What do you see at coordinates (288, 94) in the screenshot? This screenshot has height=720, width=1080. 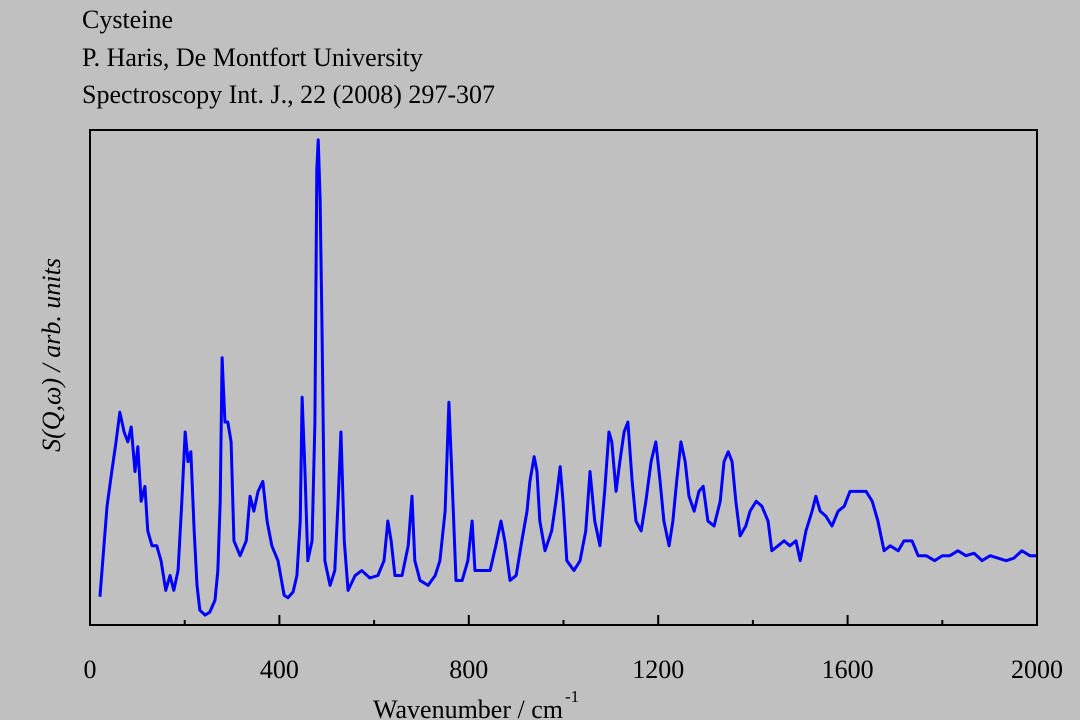 I see `title-line: Spectroscopy Int. J., 22 (2008) 297-307` at bounding box center [288, 94].